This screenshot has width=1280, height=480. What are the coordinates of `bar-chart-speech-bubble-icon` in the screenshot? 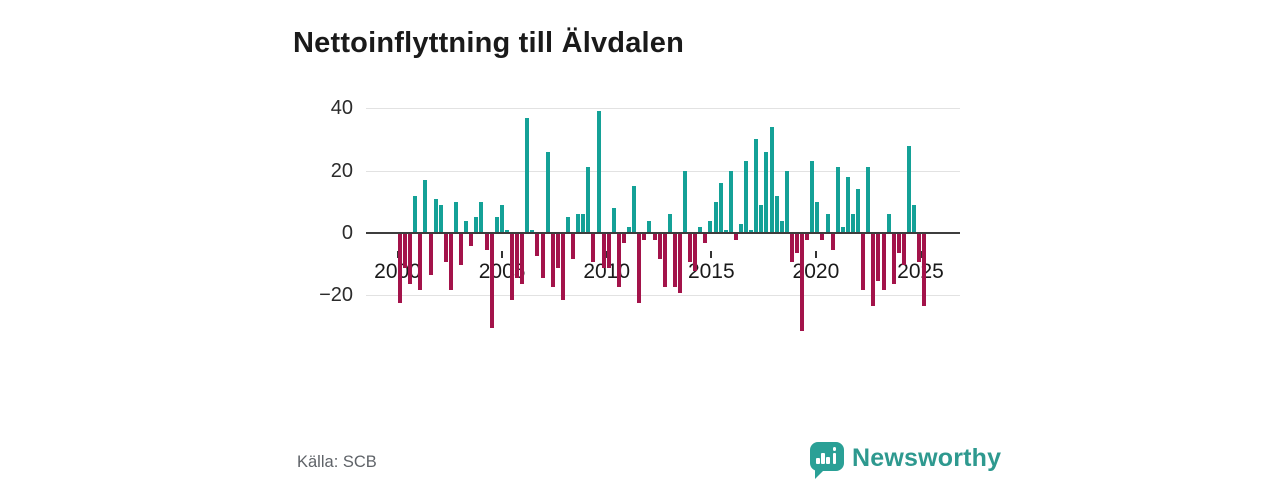 It's located at (827, 460).